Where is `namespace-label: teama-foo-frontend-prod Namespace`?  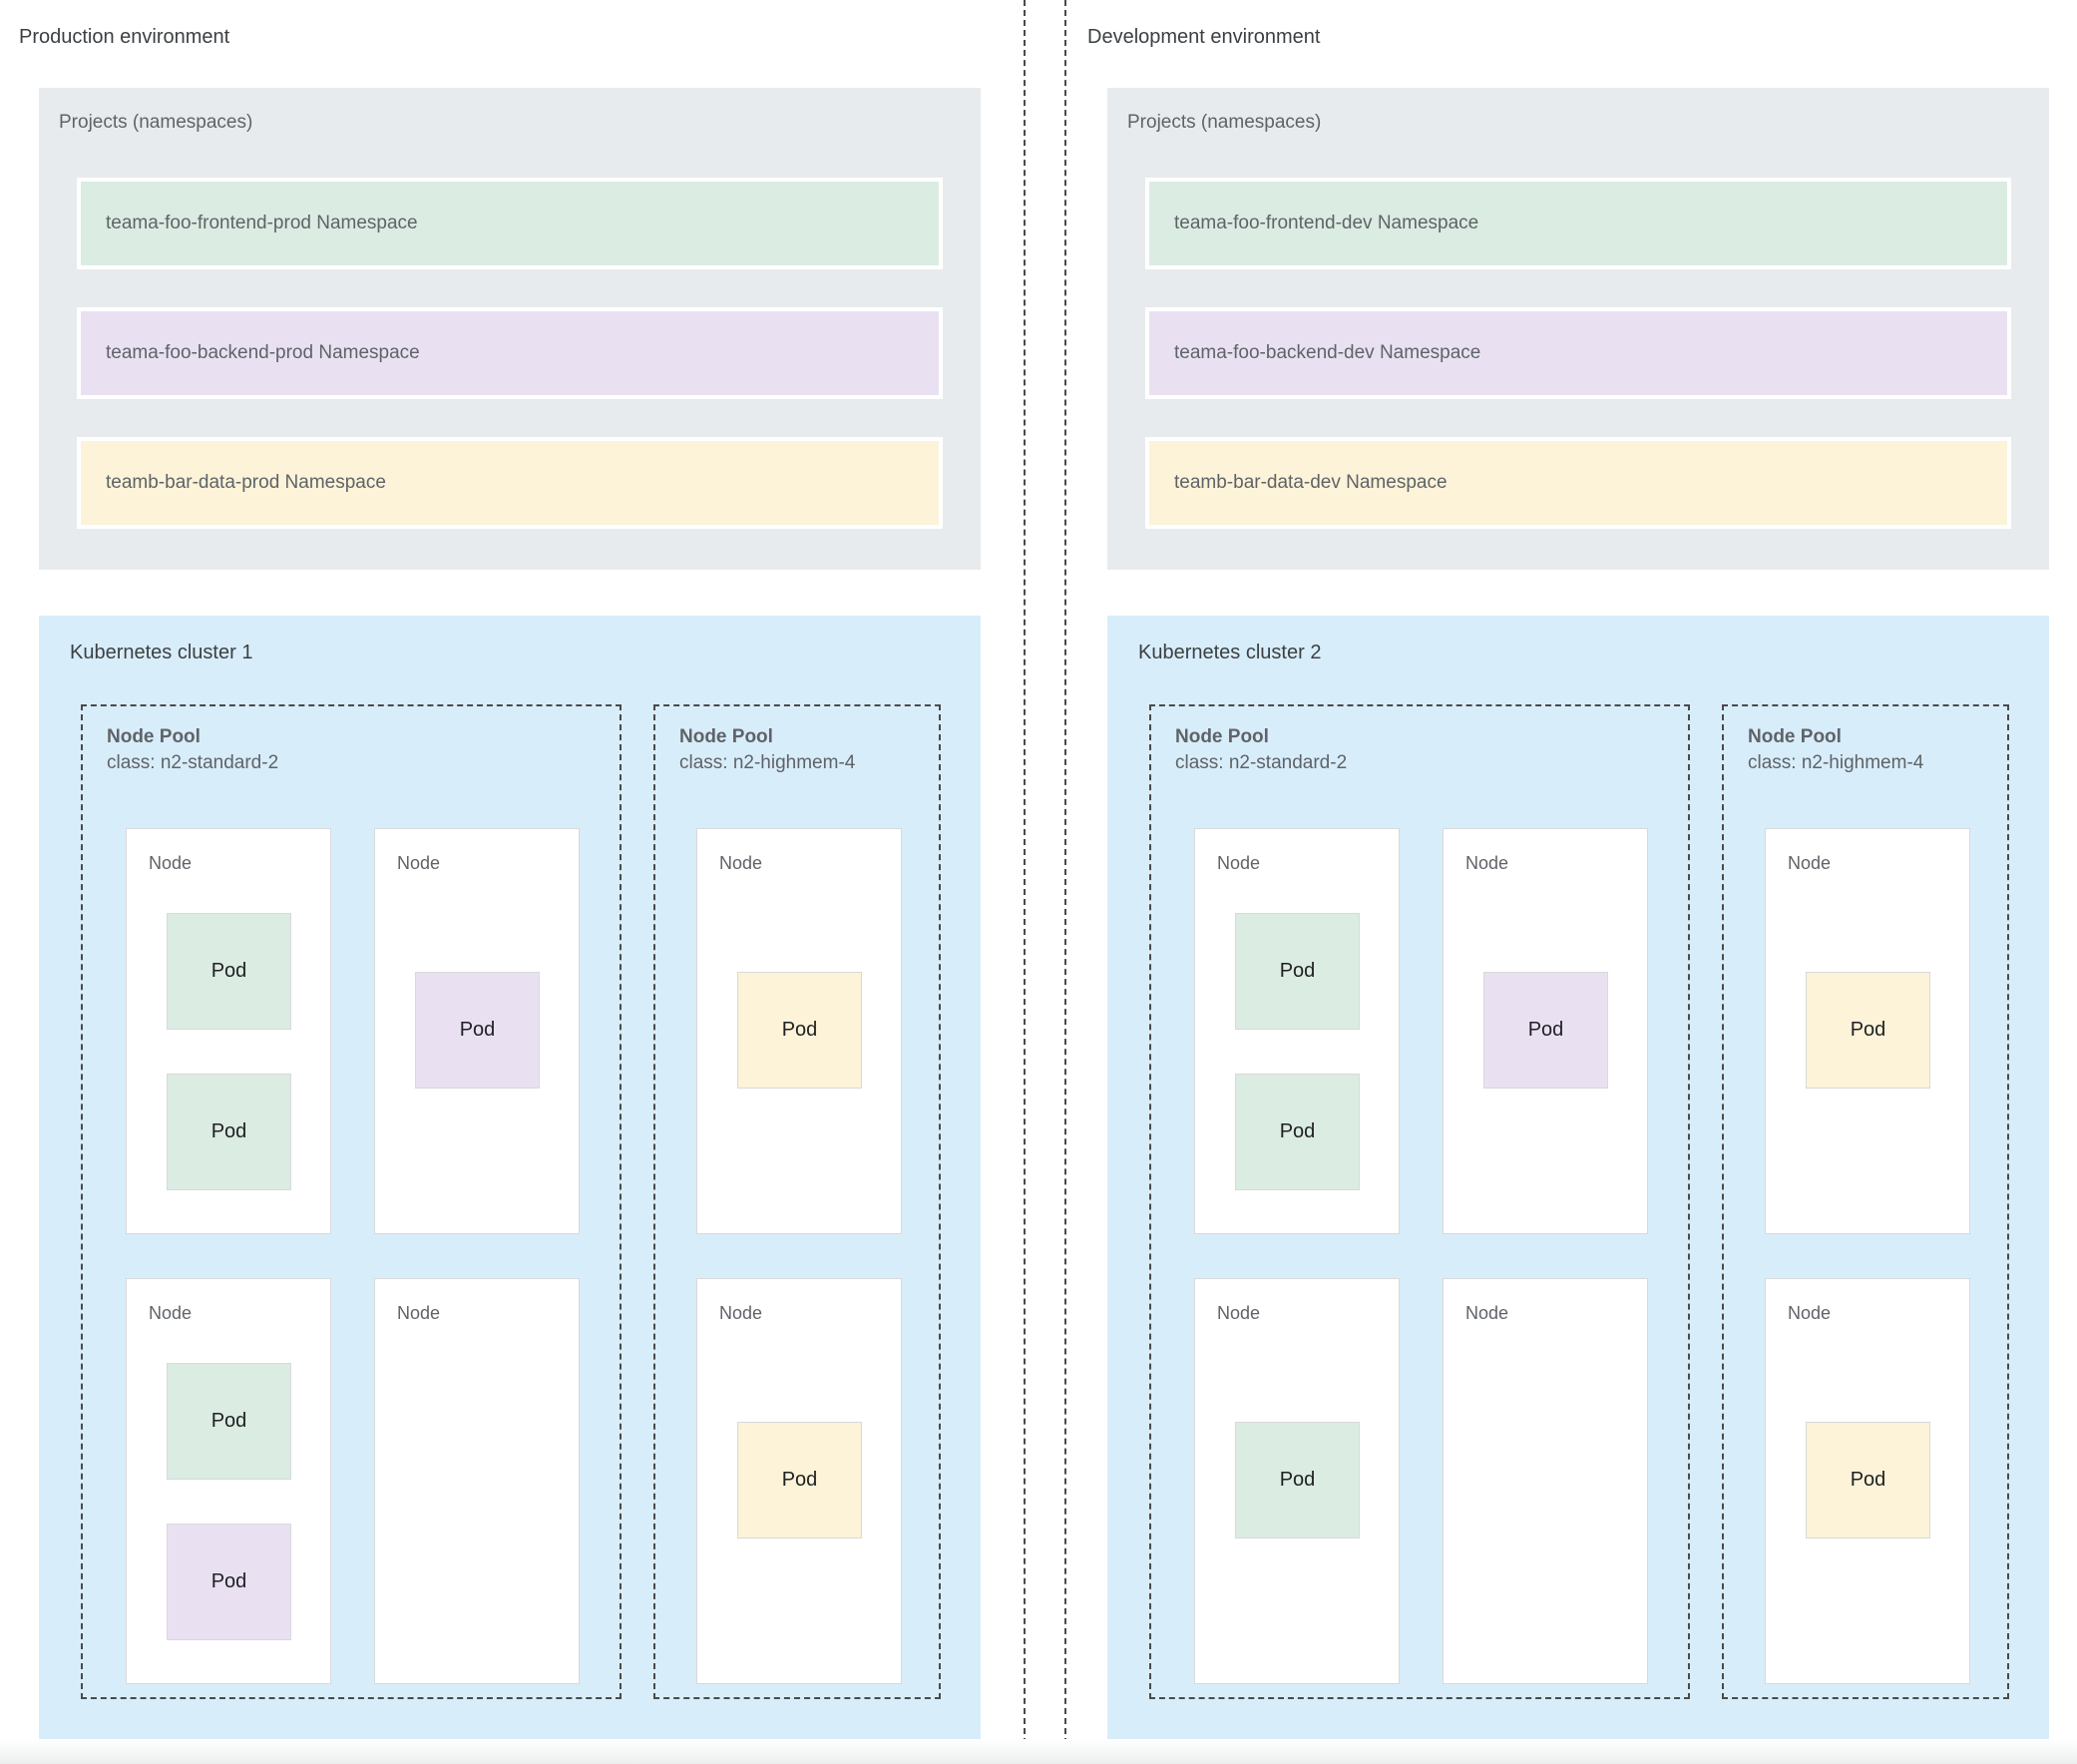
namespace-label: teama-foo-frontend-prod Namespace is located at coordinates (262, 223).